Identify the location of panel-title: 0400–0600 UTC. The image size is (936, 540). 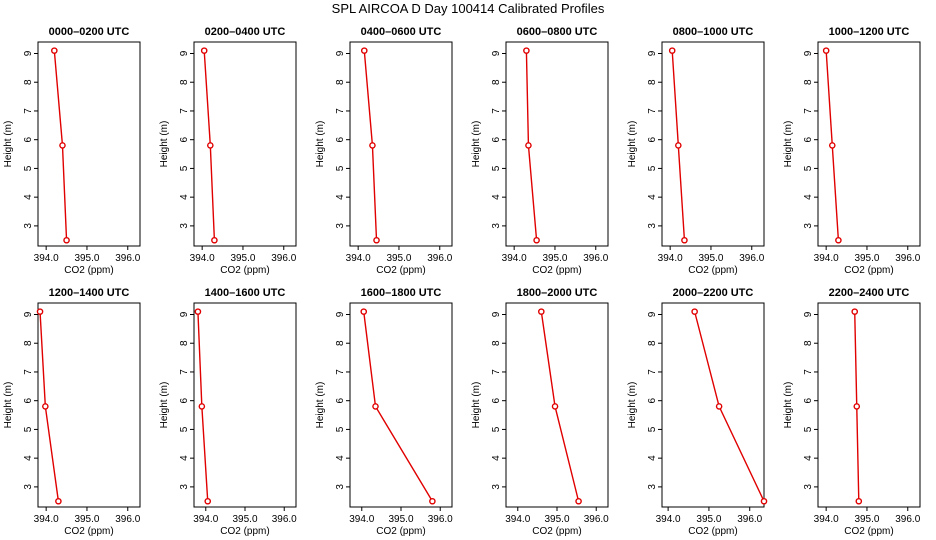
(401, 32).